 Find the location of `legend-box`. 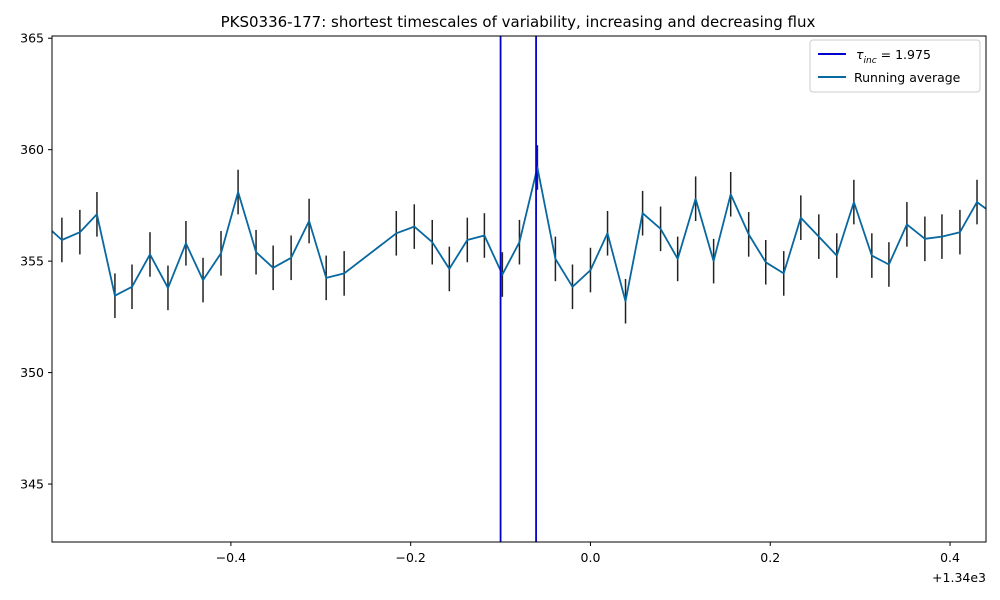

legend-box is located at coordinates (895, 66).